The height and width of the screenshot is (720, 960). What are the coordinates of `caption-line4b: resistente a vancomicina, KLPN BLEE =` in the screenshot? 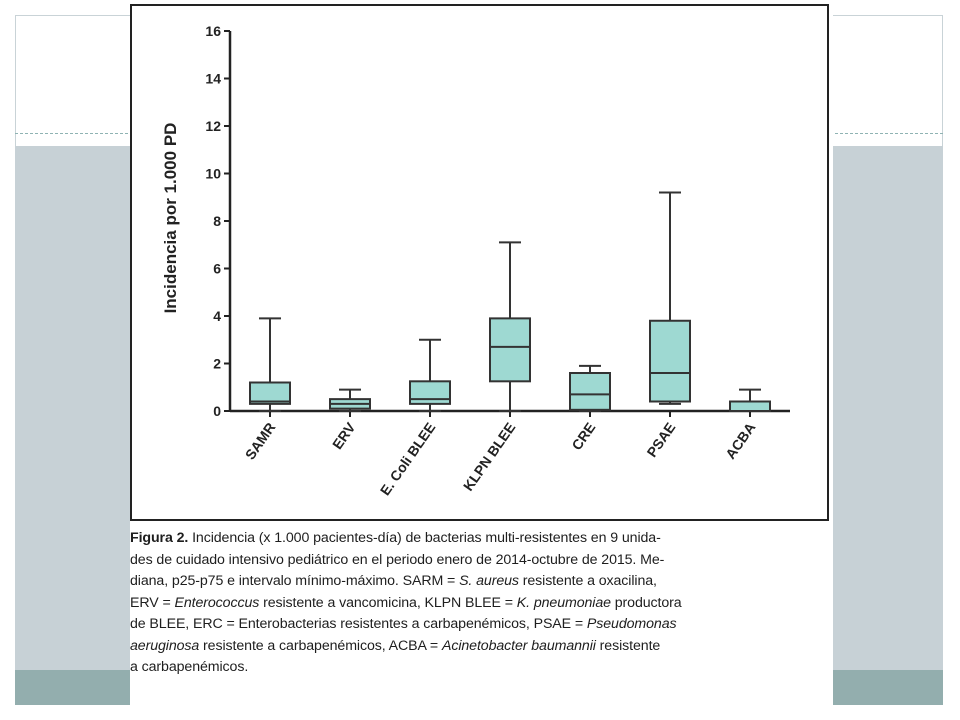 It's located at (388, 602).